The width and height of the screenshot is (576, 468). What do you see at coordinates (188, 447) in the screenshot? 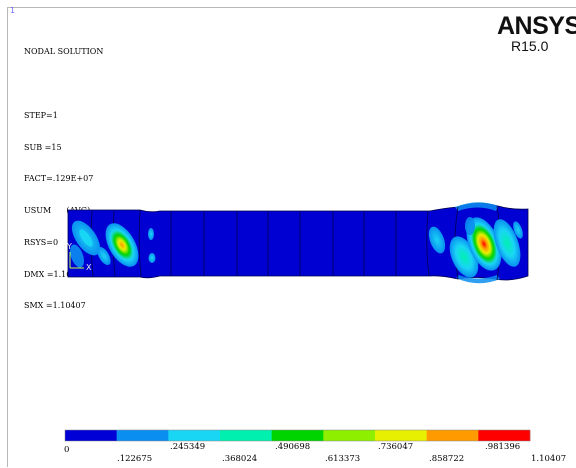
I see `legend-label-top-1: .245349` at bounding box center [188, 447].